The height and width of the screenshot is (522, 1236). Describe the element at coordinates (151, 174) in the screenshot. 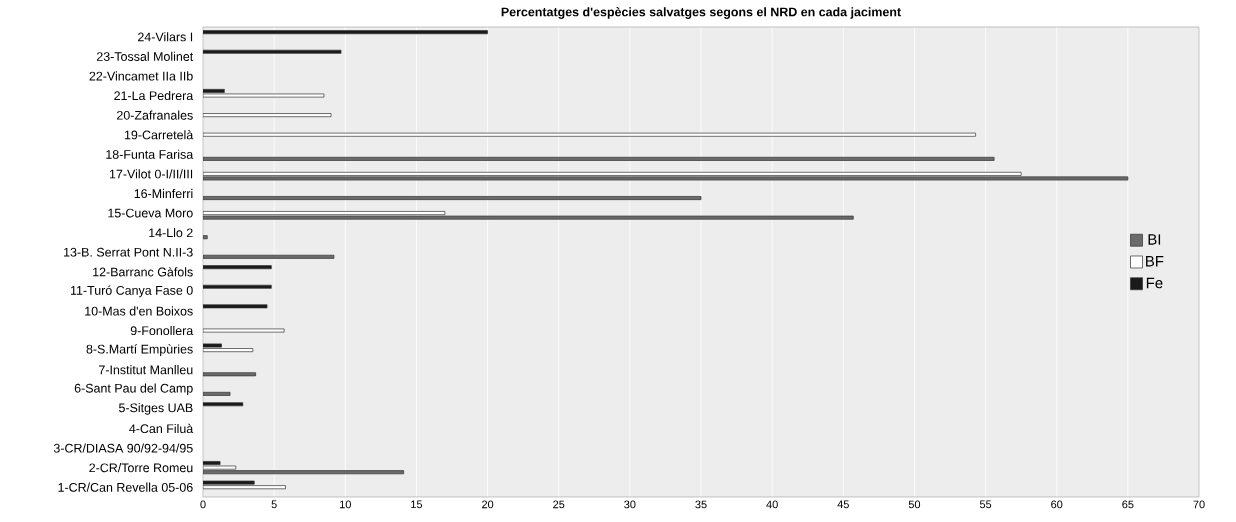

I see `y-tick-label: 17-Vilot 0-I/II/III` at that location.